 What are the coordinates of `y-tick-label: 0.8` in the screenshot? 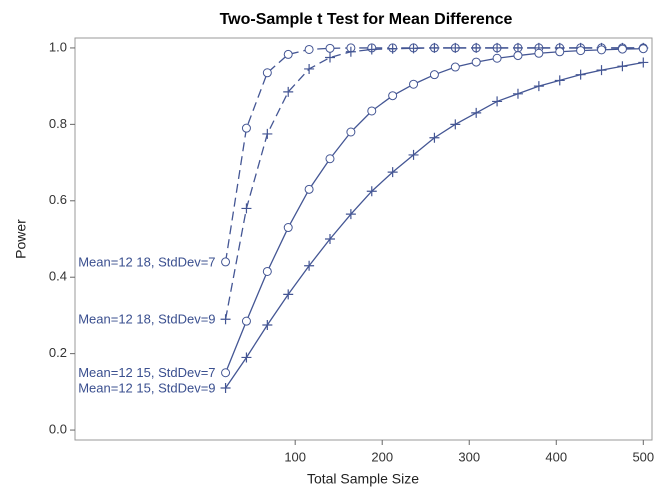 It's located at (58, 123).